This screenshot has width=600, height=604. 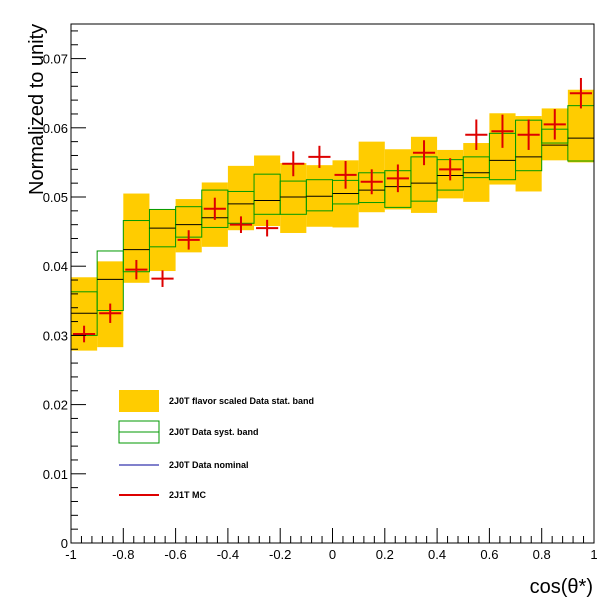 What do you see at coordinates (55, 474) in the screenshot?
I see `y-tick-label: 0.01` at bounding box center [55, 474].